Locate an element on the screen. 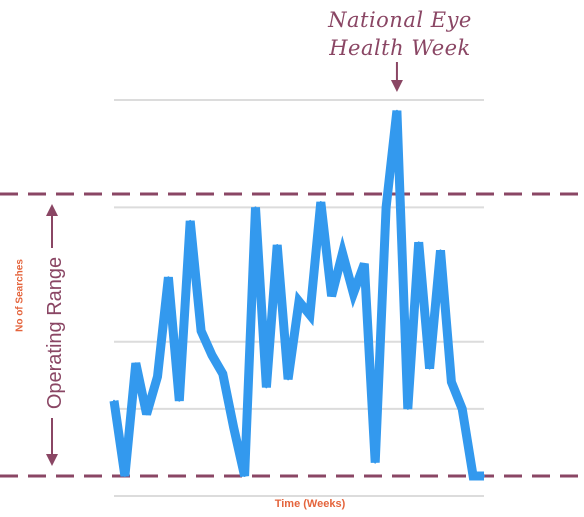 This screenshot has width=584, height=517. annotation-line1: National Eye is located at coordinates (400, 20).